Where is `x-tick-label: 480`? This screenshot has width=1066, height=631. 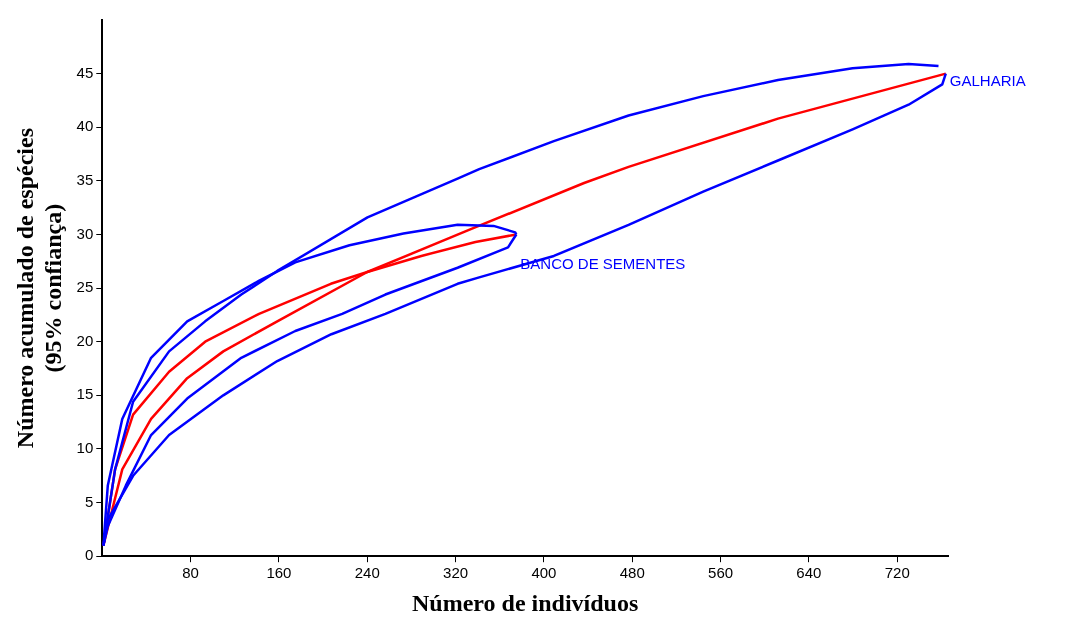 x-tick-label: 480 is located at coordinates (632, 573).